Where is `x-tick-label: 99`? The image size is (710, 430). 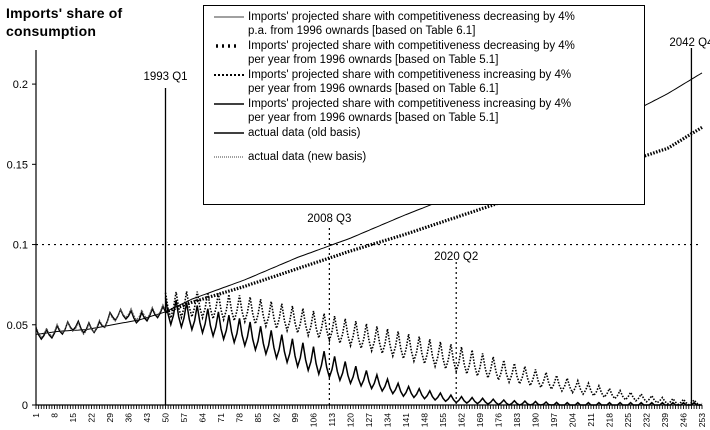 x-tick-label: 99 is located at coordinates (295, 418).